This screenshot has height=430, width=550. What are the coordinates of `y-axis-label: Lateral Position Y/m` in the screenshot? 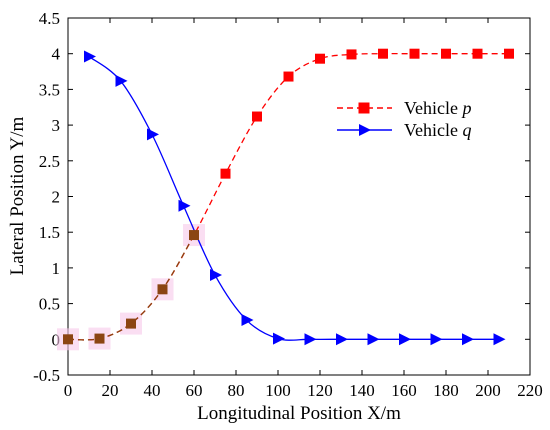 It's located at (17, 195).